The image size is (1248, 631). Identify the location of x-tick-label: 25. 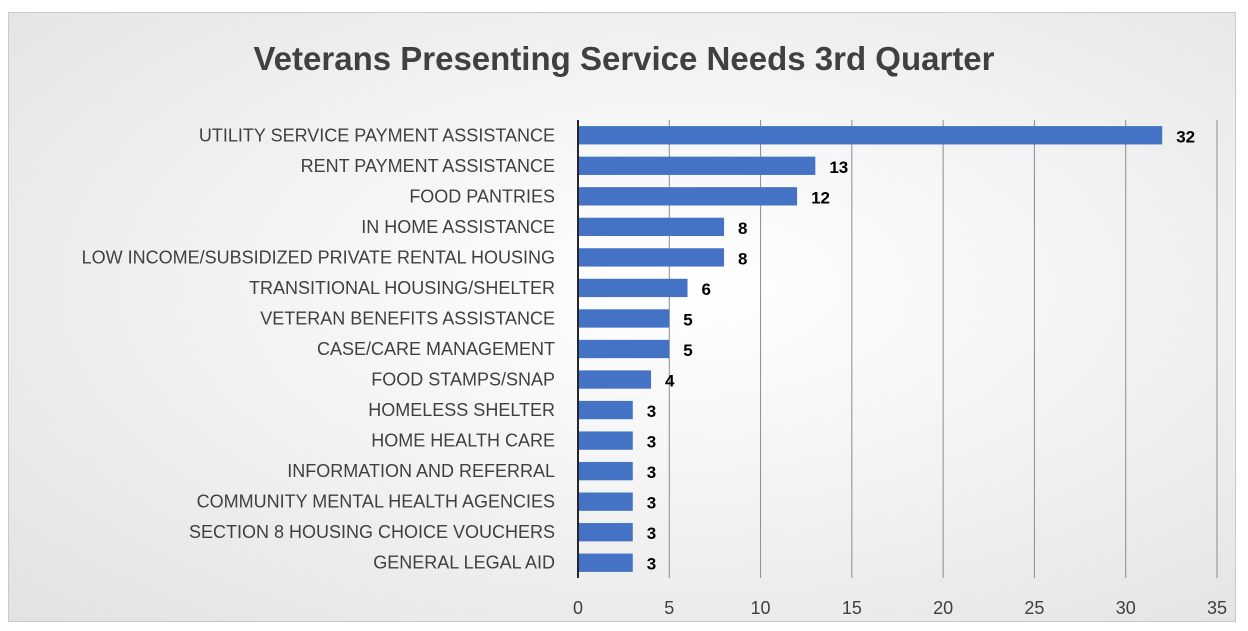
(1034, 608).